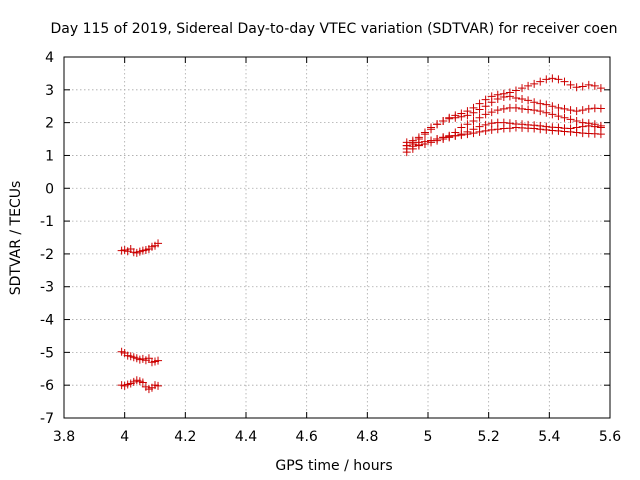  Describe the element at coordinates (47, 288) in the screenshot. I see `y-tick-label: -3` at that location.